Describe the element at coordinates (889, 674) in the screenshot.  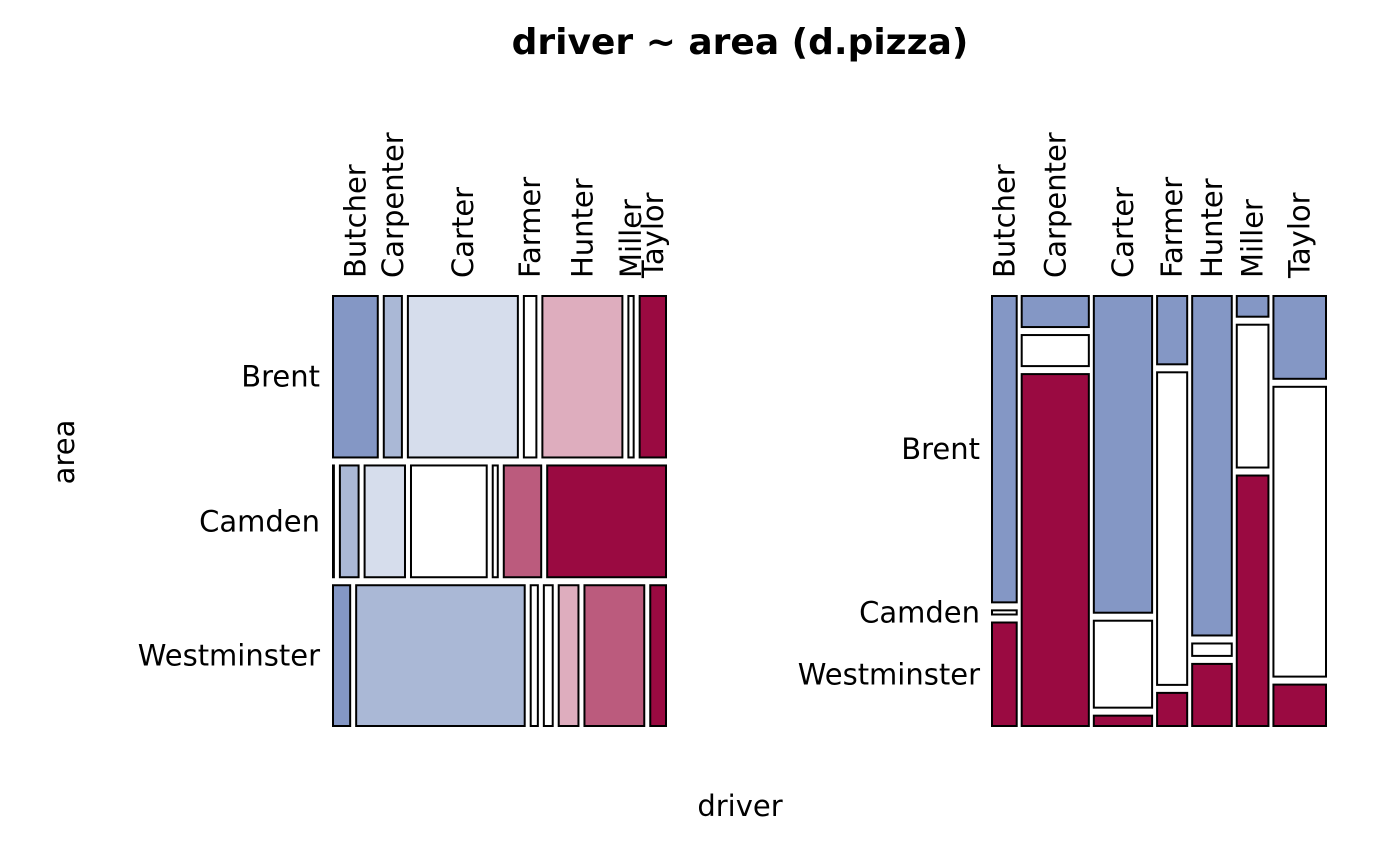
I see `right-row-label-westminster: Westminster` at that location.